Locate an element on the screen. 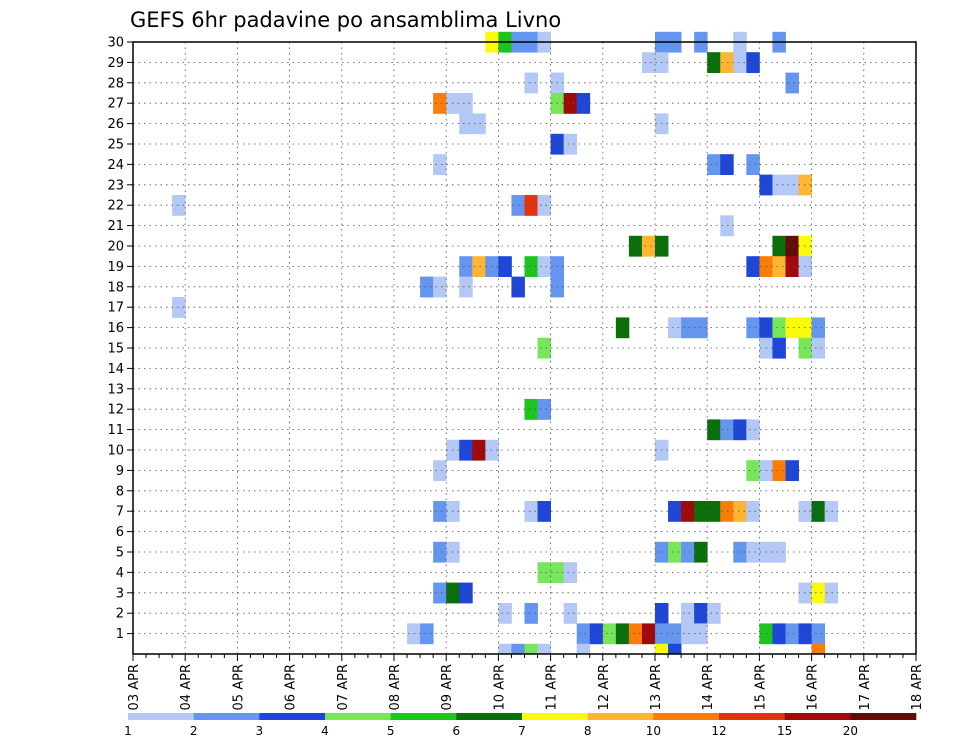  colorbar-label: 15 is located at coordinates (784, 731).